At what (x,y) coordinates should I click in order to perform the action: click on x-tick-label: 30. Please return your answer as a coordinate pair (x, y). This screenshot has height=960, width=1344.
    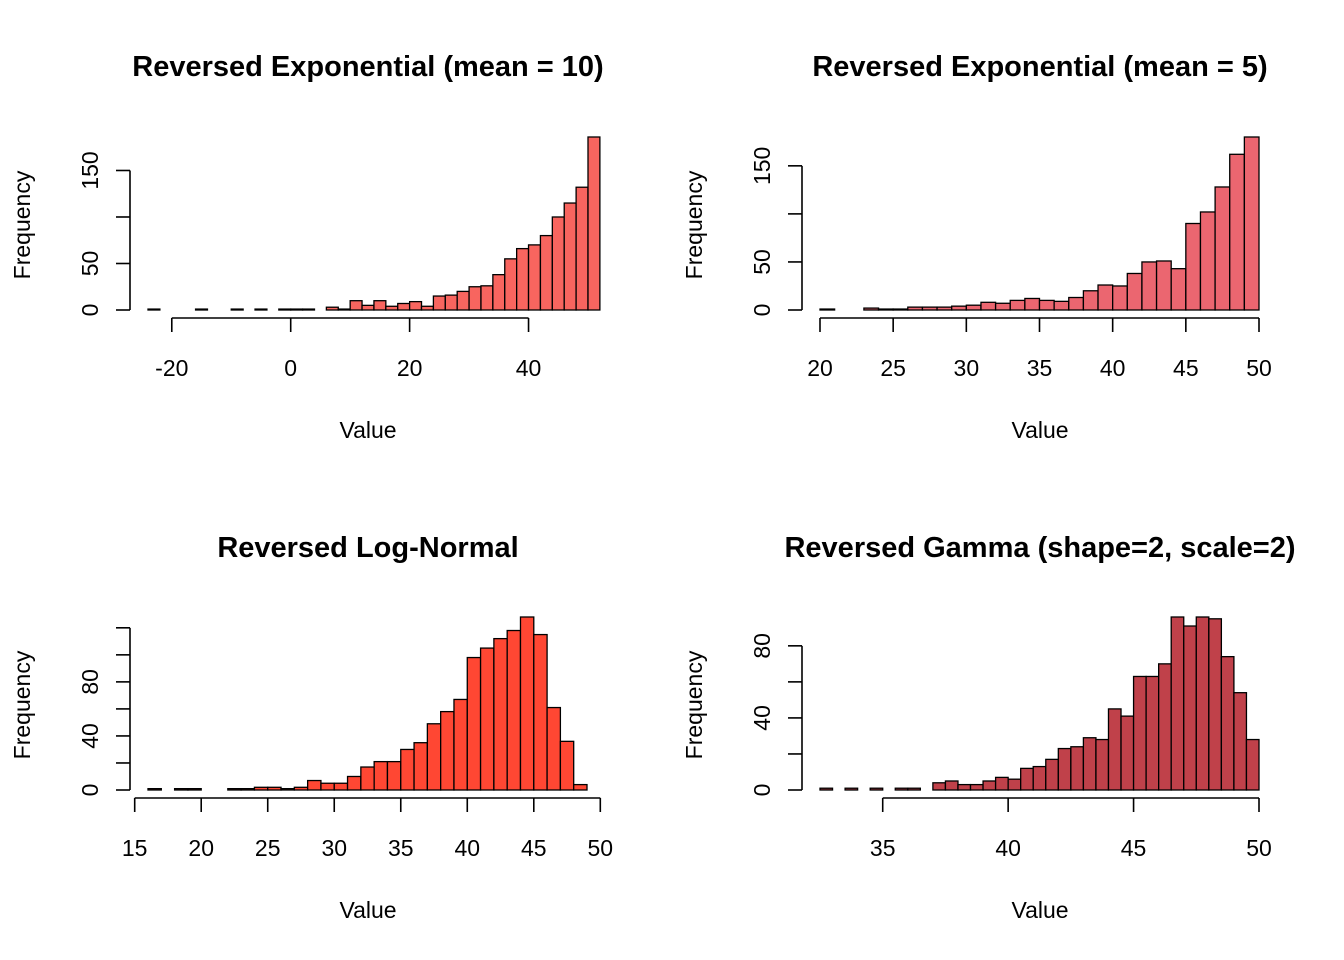
    Looking at the image, I should click on (967, 368).